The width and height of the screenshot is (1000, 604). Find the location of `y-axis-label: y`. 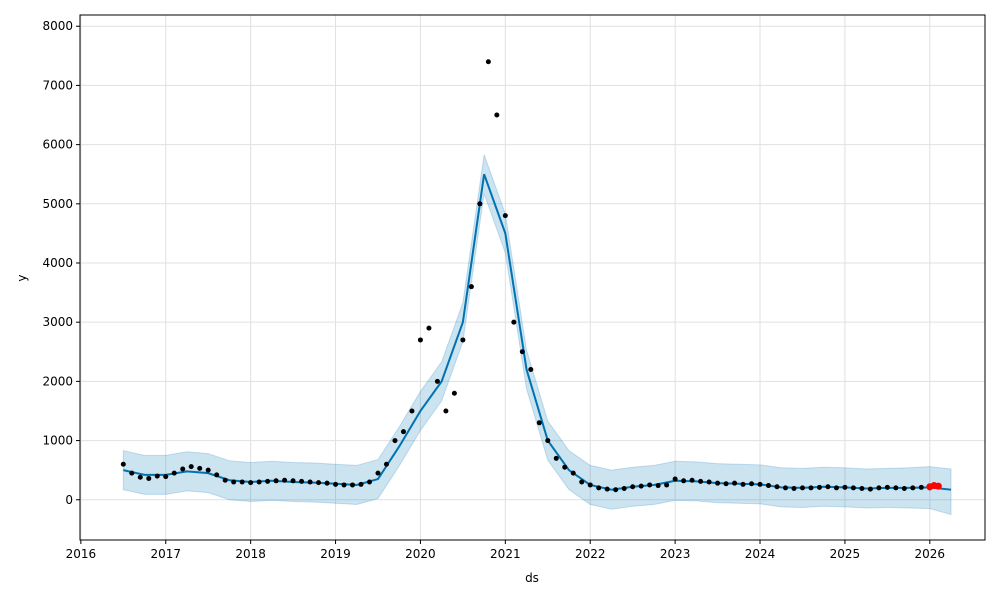

y-axis-label: y is located at coordinates (22, 277).